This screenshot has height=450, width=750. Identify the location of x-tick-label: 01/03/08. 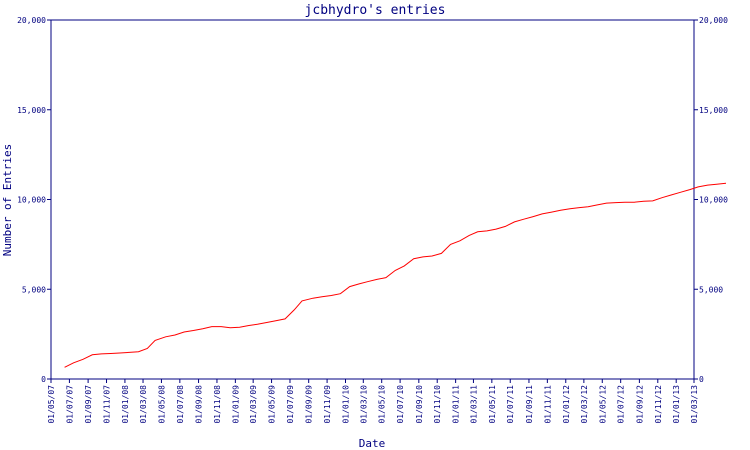
(143, 404).